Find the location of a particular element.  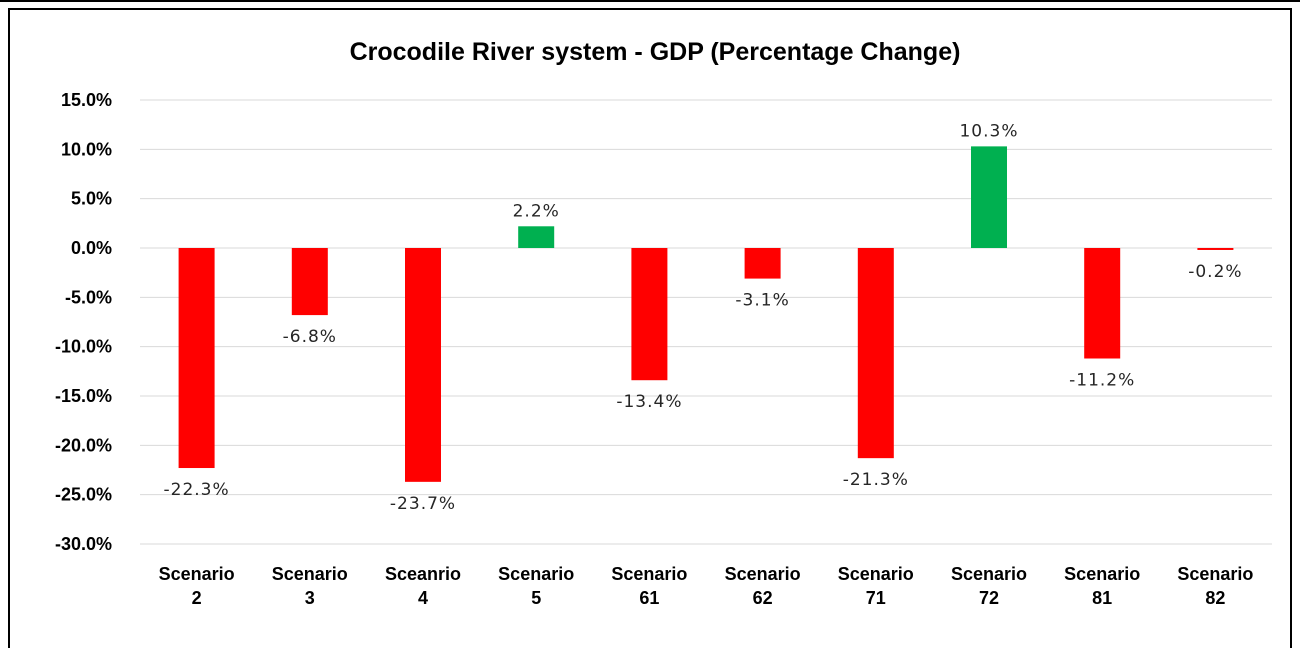

data-label: 2.2% is located at coordinates (536, 211).